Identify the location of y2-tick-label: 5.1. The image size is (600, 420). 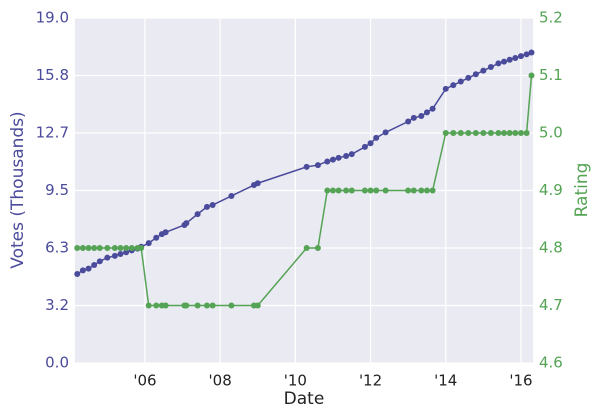
(551, 75).